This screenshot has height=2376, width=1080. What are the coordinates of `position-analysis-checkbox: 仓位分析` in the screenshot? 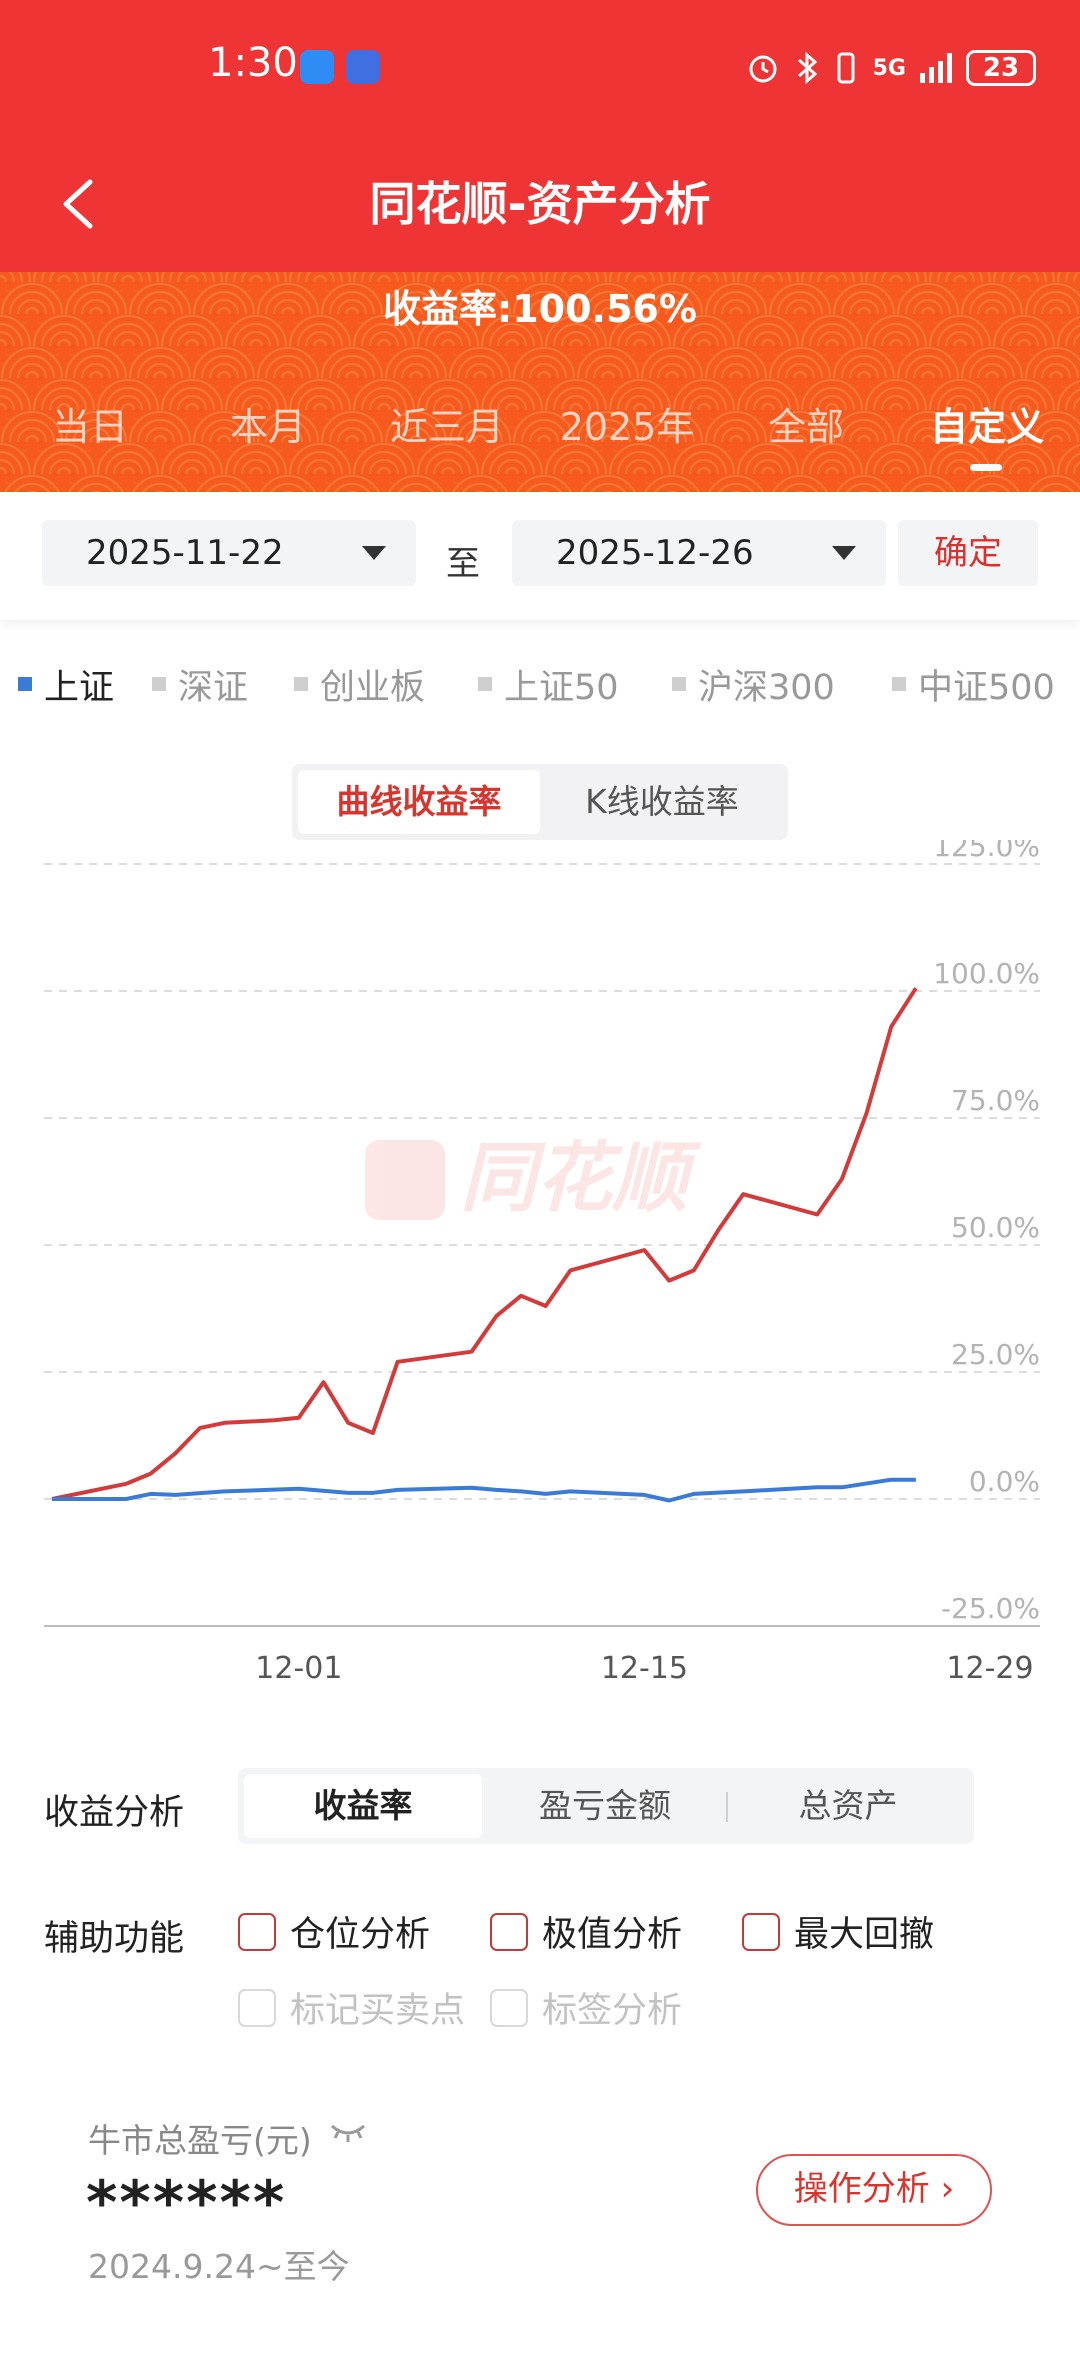 It's located at (334, 1931).